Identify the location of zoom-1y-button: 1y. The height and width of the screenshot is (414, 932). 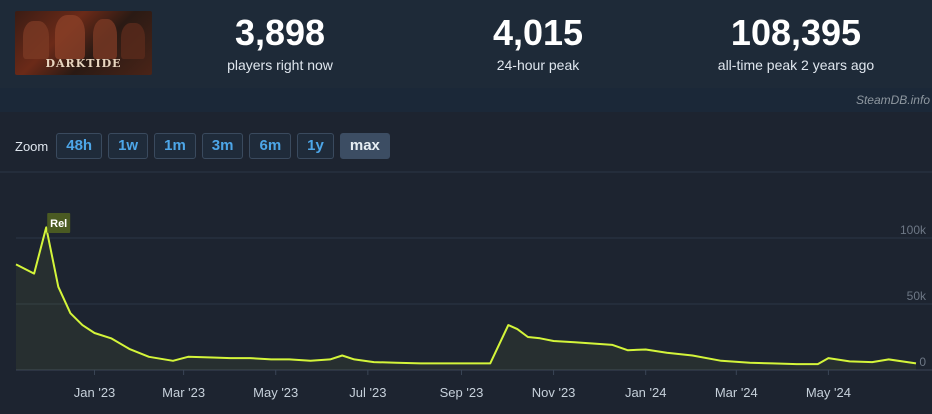
(315, 146).